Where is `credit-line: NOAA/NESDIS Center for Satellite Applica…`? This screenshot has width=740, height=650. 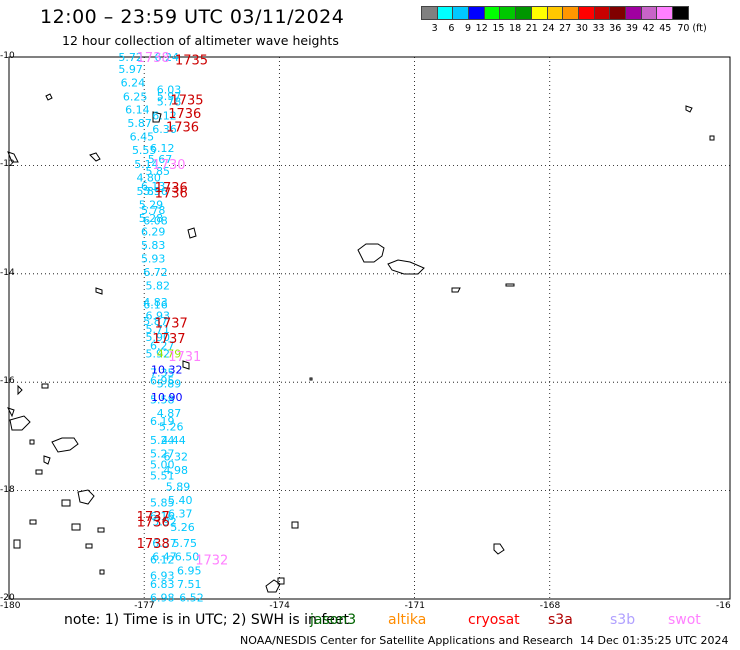
credit-line: NOAA/NESDIS Center for Satellite Applica… is located at coordinates (407, 640).